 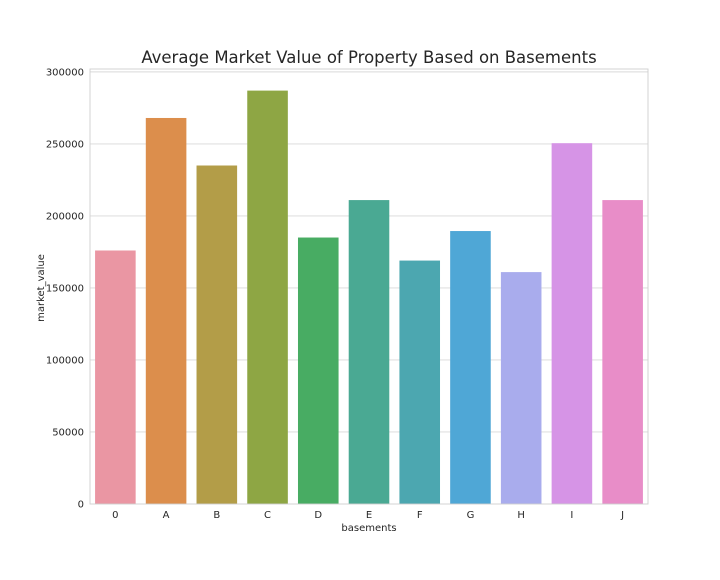 I want to click on x-tick-label: B, so click(x=216, y=515).